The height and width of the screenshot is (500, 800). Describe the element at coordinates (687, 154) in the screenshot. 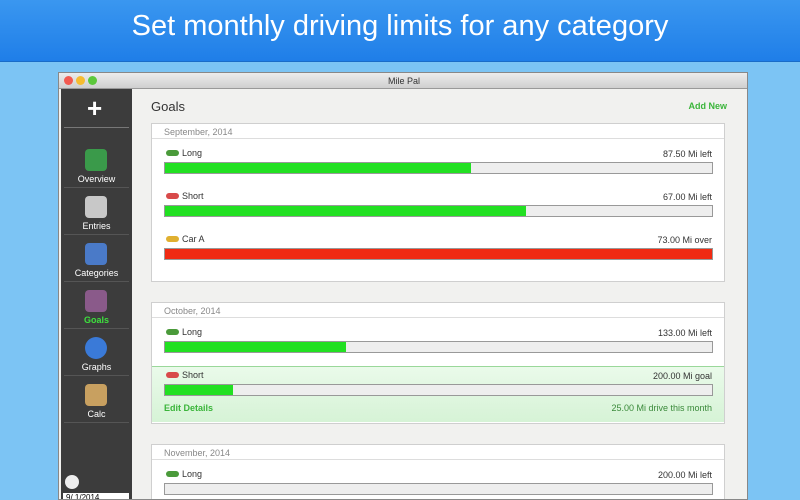

I see `goal-status: 87.50 Mi left` at that location.